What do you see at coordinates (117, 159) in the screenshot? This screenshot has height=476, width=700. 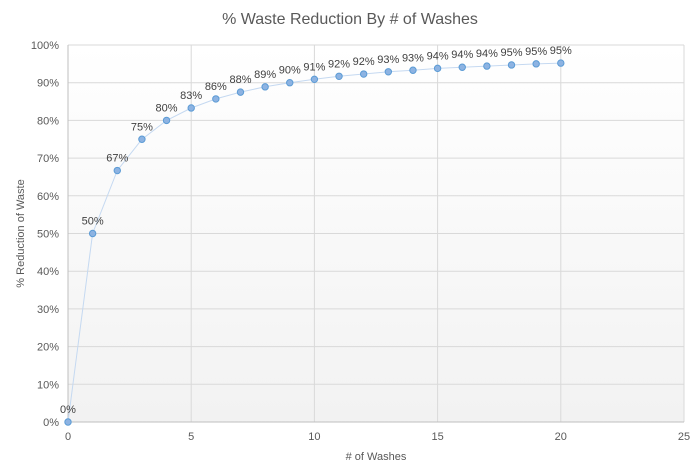 I see `data-label: 67%` at bounding box center [117, 159].